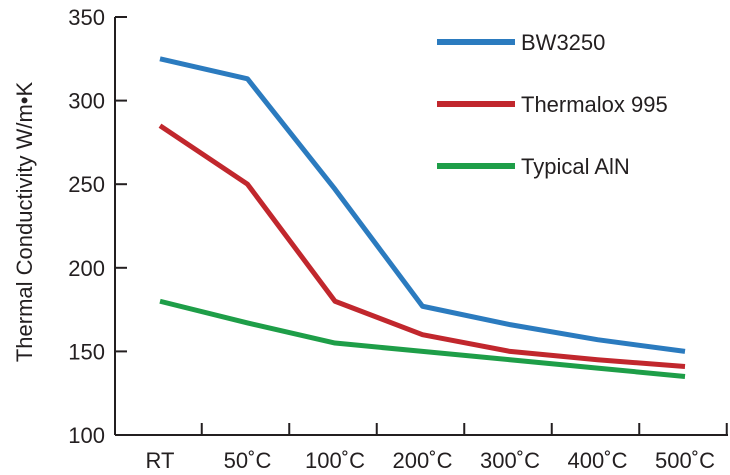 This screenshot has height=475, width=730. Describe the element at coordinates (86, 17) in the screenshot. I see `y-tick-label: 350` at that location.